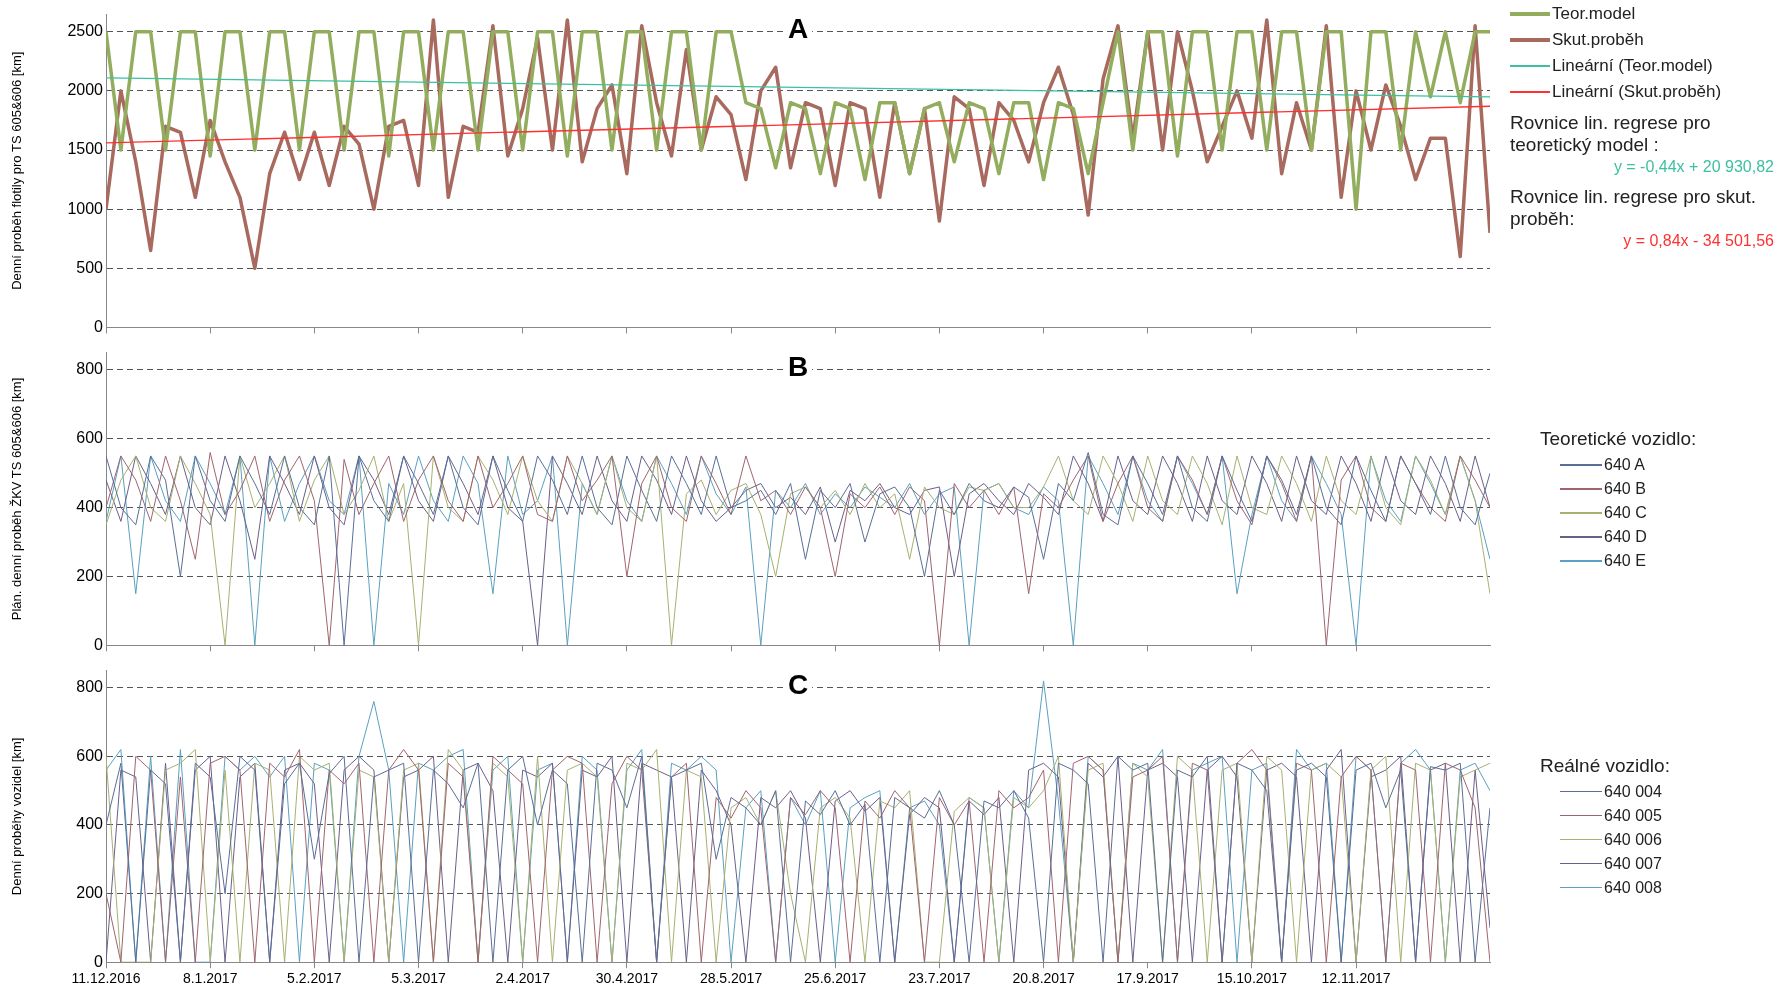 Image resolution: width=1782 pixels, height=993 pixels. Describe the element at coordinates (85, 149) in the screenshot. I see `y-tick-label: 1500` at that location.